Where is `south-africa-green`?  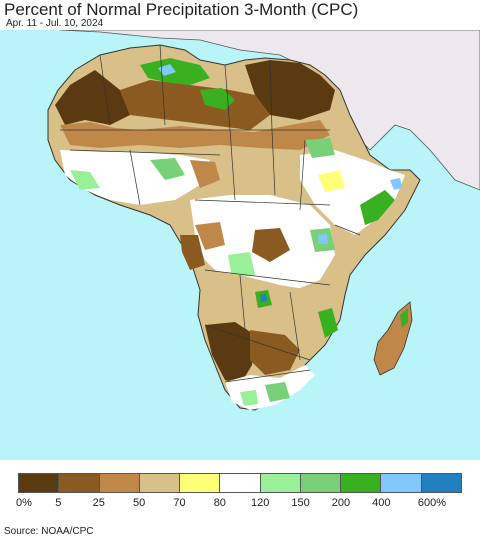
south-africa-green is located at coordinates (277, 392).